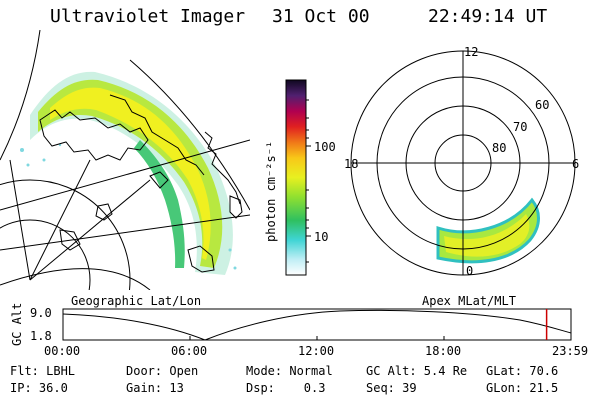 The image size is (600, 400). What do you see at coordinates (469, 301) in the screenshot?
I see `apex-label: Apex MLat/MLT` at bounding box center [469, 301].